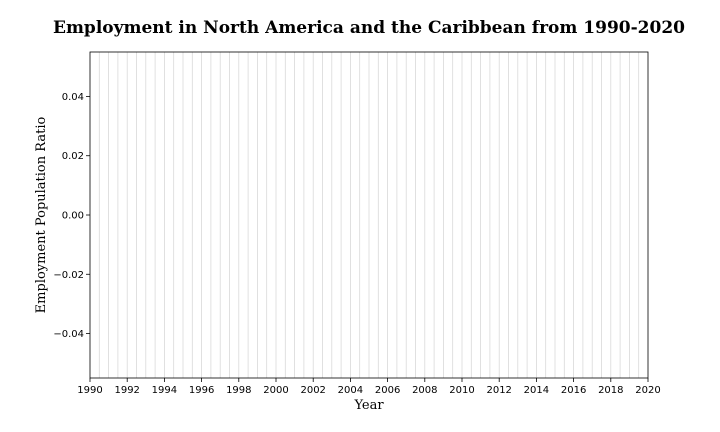  I want to click on x-tick-label: 2002, so click(312, 390).